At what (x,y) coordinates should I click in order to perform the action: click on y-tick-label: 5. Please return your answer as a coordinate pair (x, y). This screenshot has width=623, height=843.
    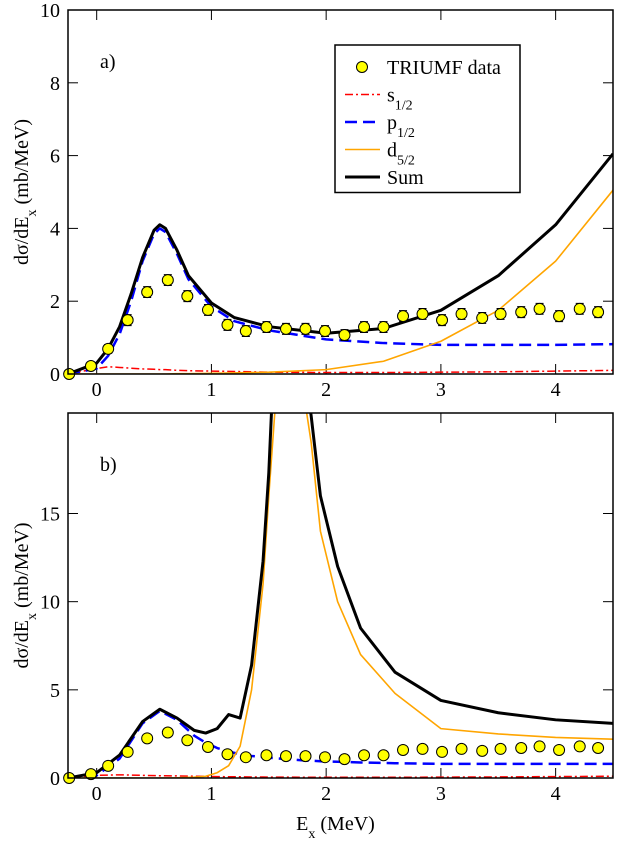
    Looking at the image, I should click on (55, 691).